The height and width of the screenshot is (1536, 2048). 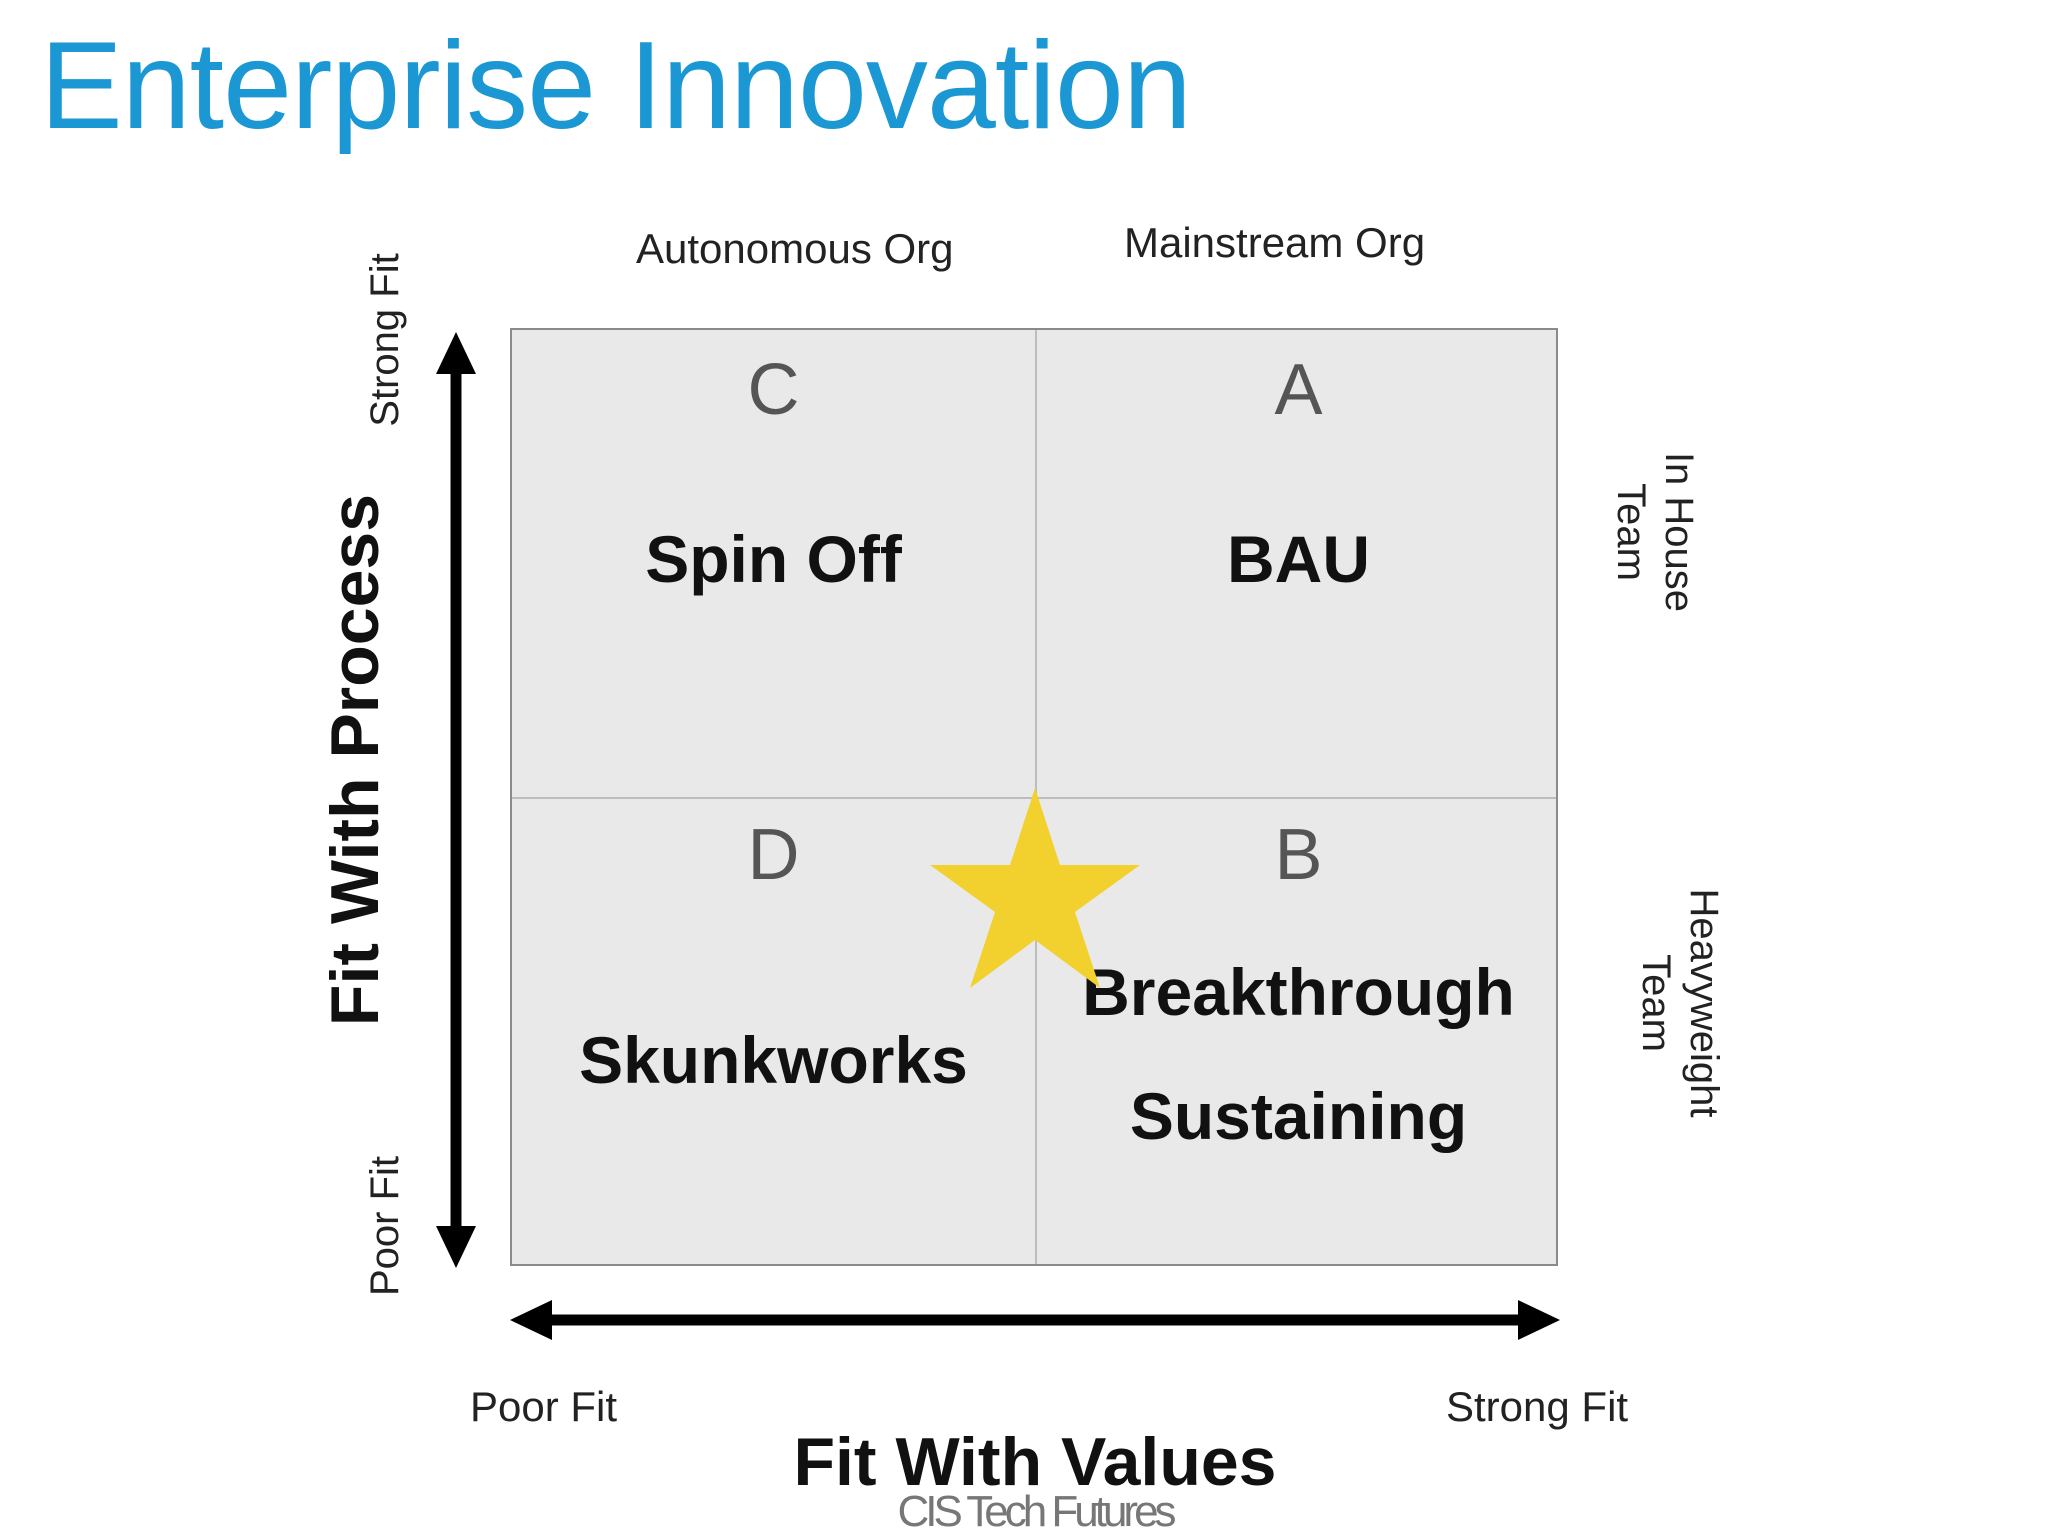 What do you see at coordinates (773, 390) in the screenshot?
I see `quadrant-letter: C` at bounding box center [773, 390].